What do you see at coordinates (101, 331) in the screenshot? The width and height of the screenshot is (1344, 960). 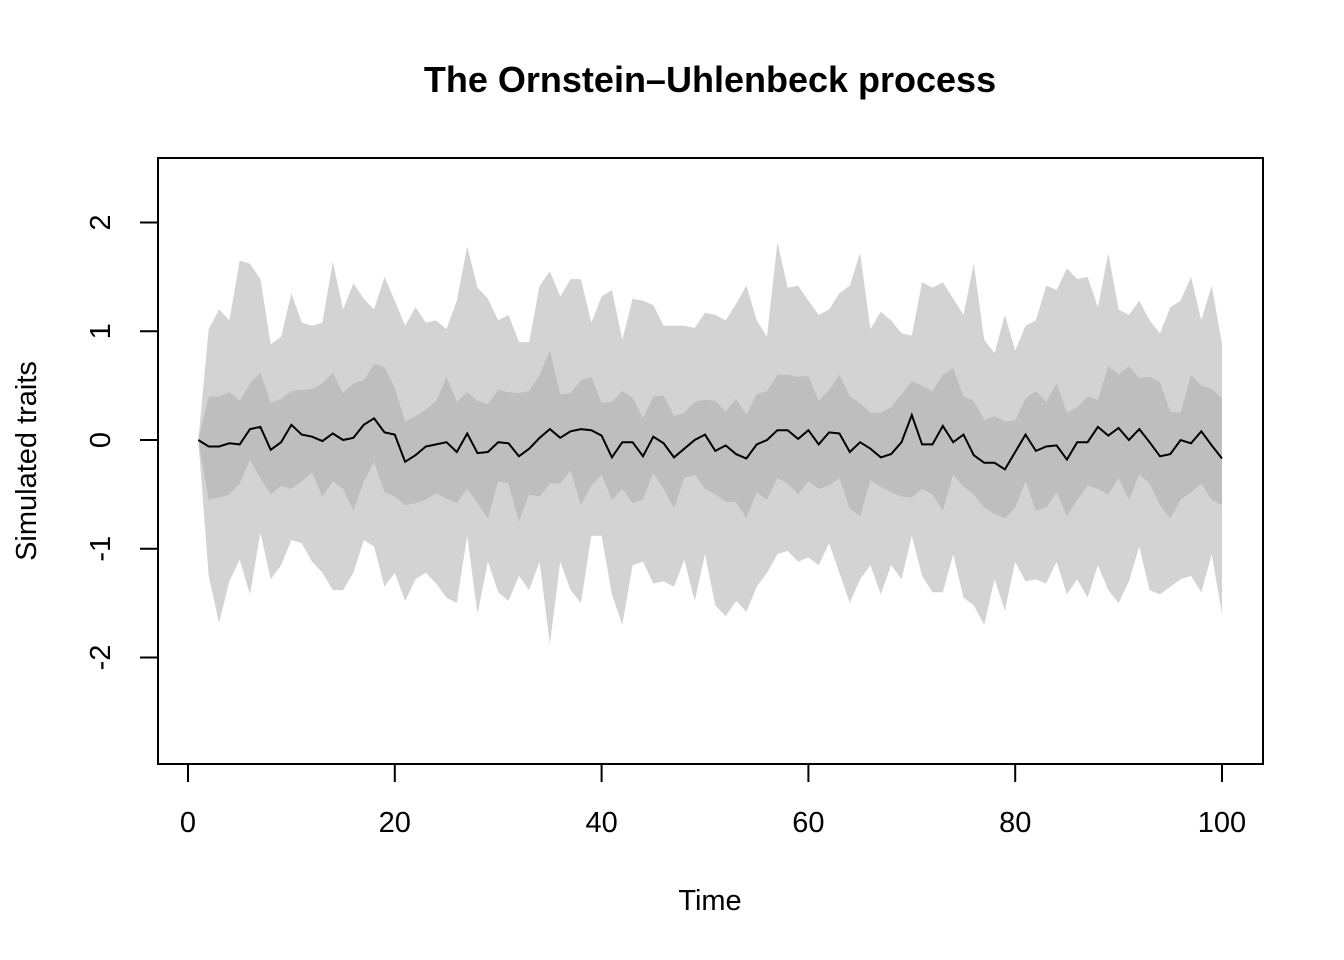 I see `y-tick-label: 1` at bounding box center [101, 331].